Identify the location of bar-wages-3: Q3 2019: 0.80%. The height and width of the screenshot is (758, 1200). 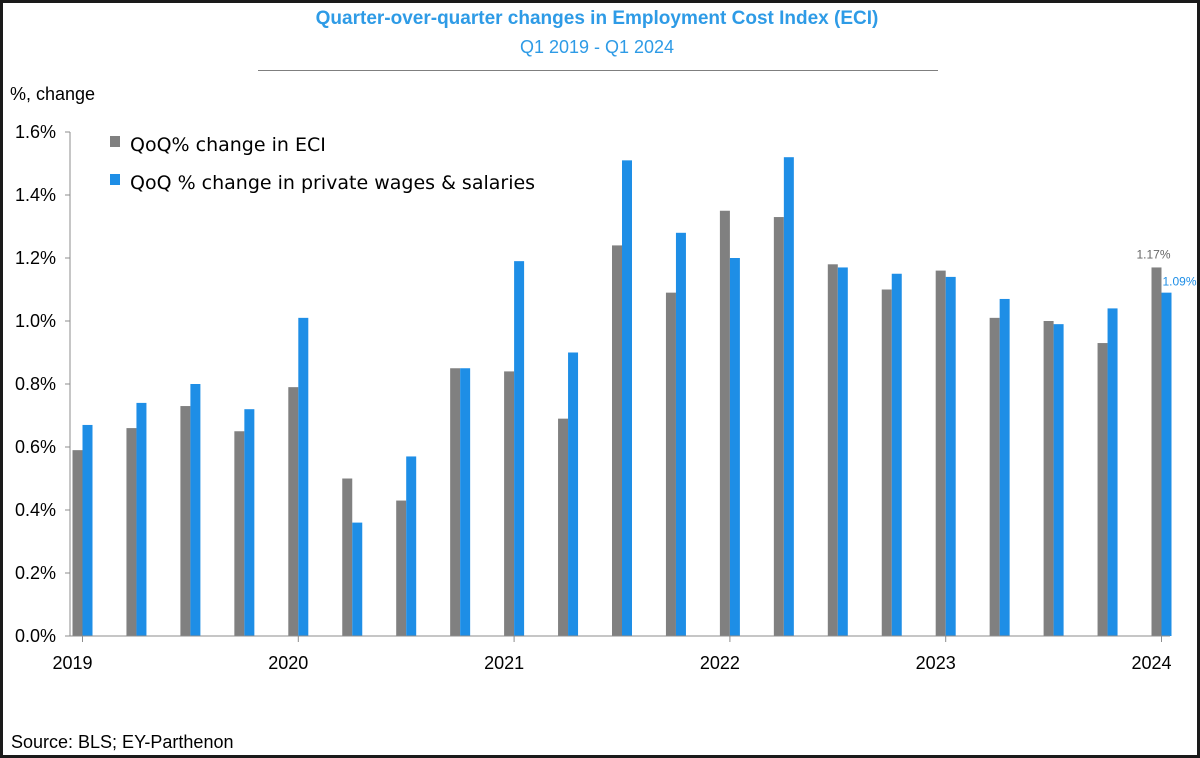
(195, 510).